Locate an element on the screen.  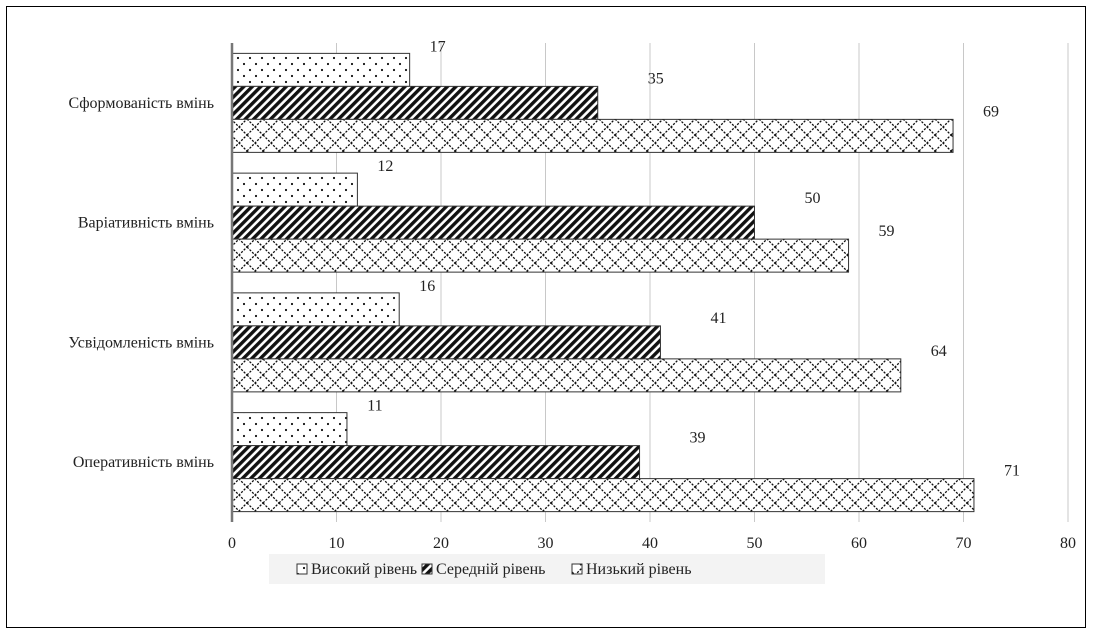
x-tick-label: 20 is located at coordinates (441, 543).